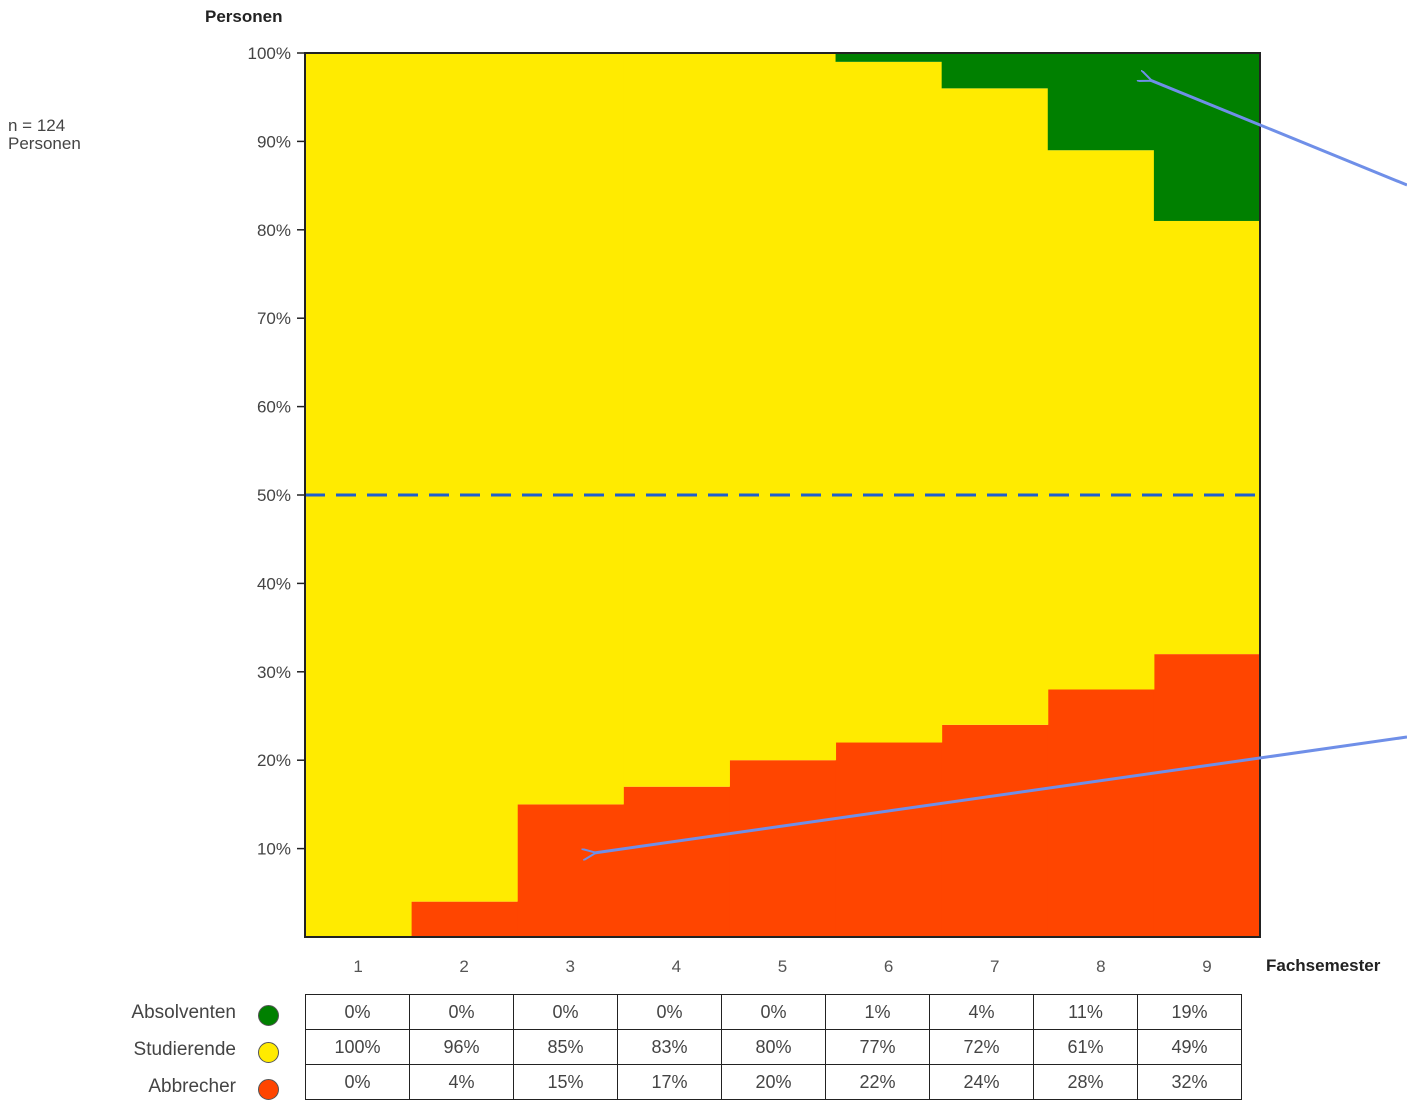  I want to click on annotation-arrow-abbrecher, so click(1000, 794).